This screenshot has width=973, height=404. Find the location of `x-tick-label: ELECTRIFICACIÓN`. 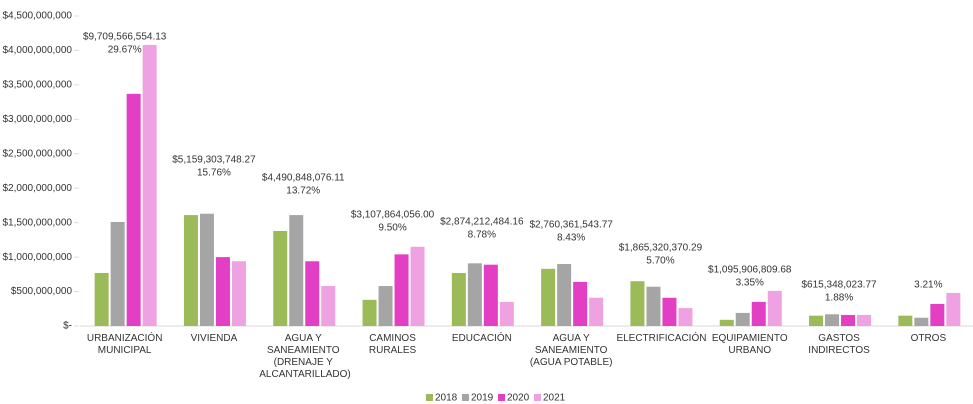

x-tick-label: ELECTRIFICACIÓN is located at coordinates (661, 338).